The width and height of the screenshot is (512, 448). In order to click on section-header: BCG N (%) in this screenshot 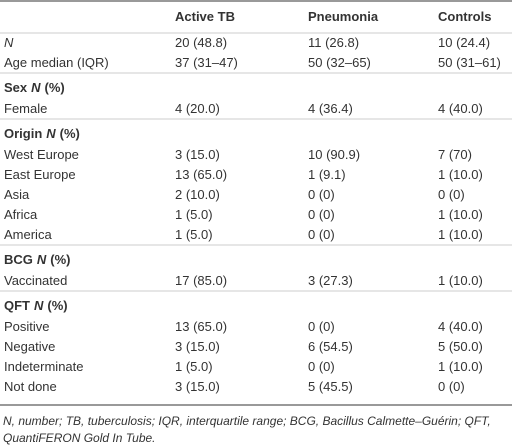, I will do `click(37, 259)`.